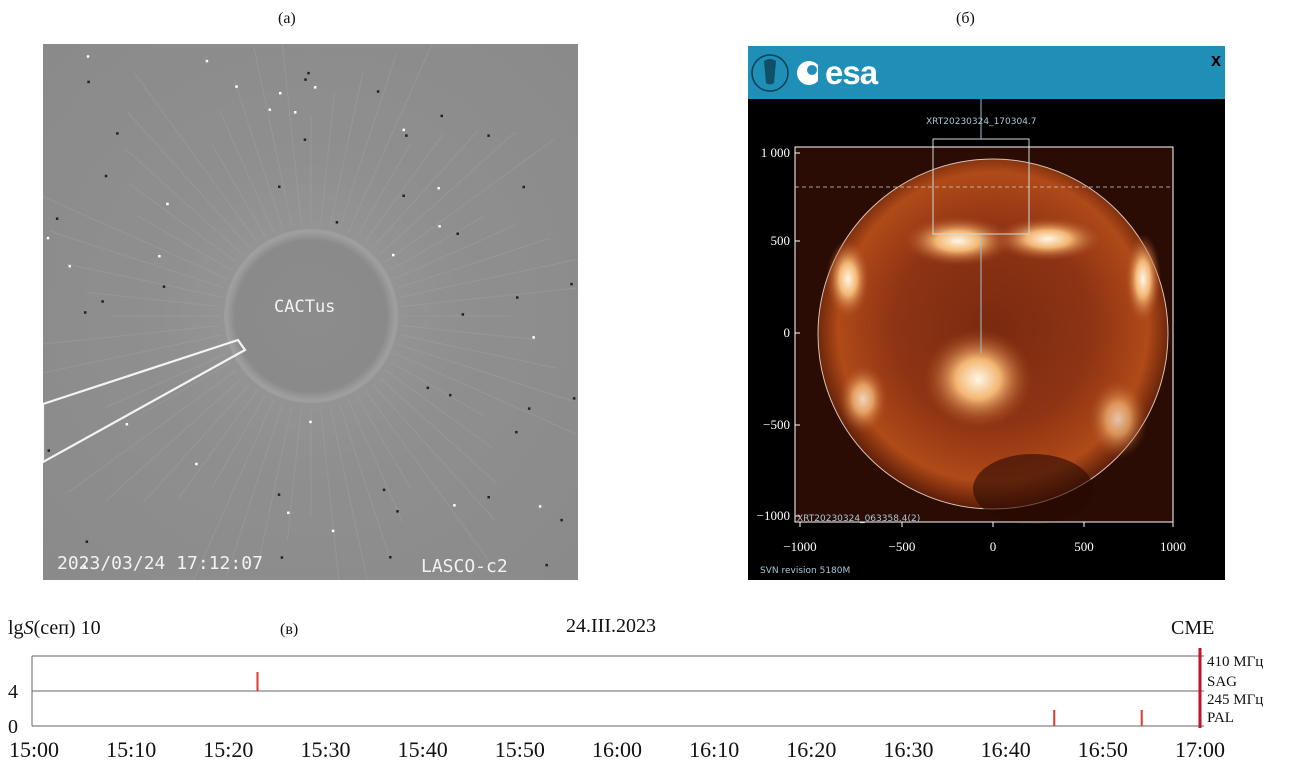  What do you see at coordinates (325, 749) in the screenshot?
I see `chart-x-tick-label: 15:30` at bounding box center [325, 749].